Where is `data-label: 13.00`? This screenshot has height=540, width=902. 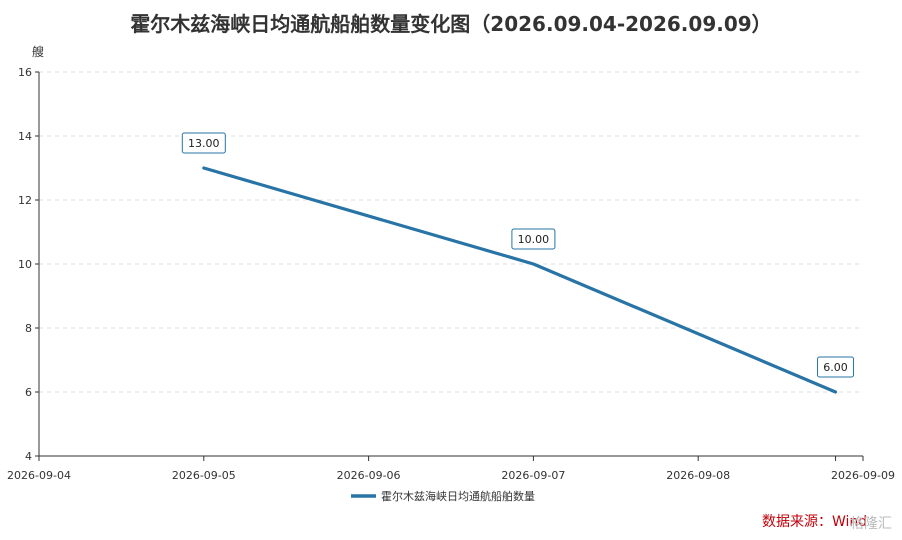 data-label: 13.00 is located at coordinates (204, 143).